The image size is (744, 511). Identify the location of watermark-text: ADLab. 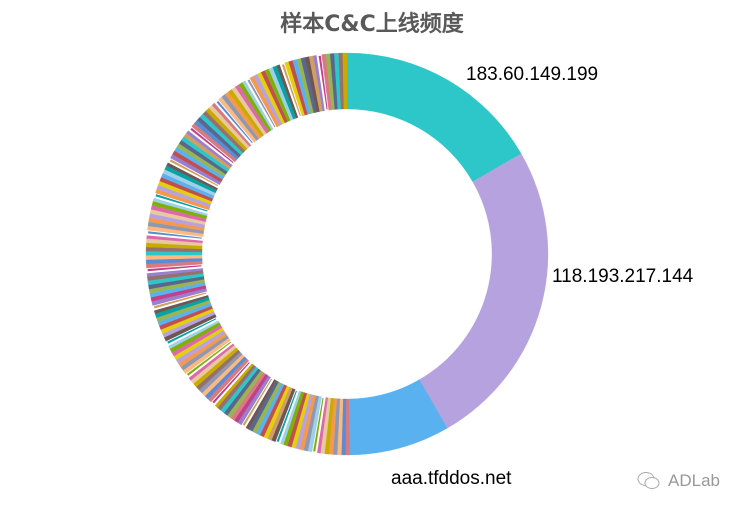
(694, 480).